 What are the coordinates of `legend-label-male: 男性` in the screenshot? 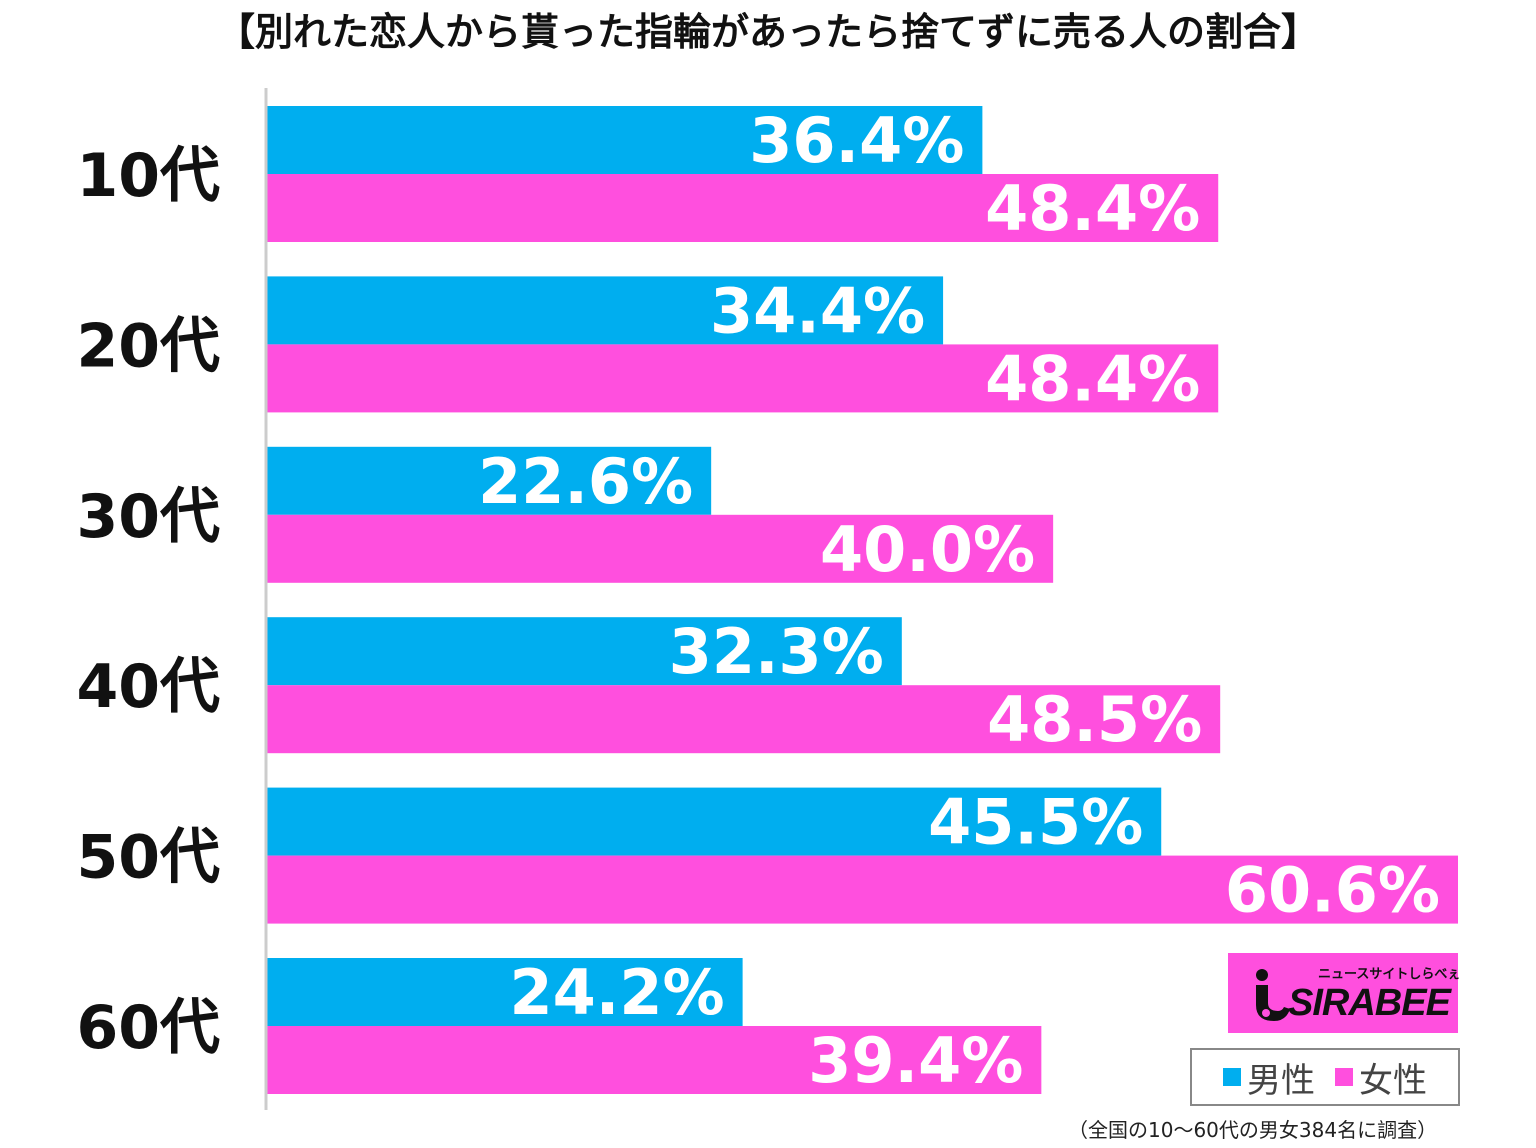 It's located at (1281, 1080).